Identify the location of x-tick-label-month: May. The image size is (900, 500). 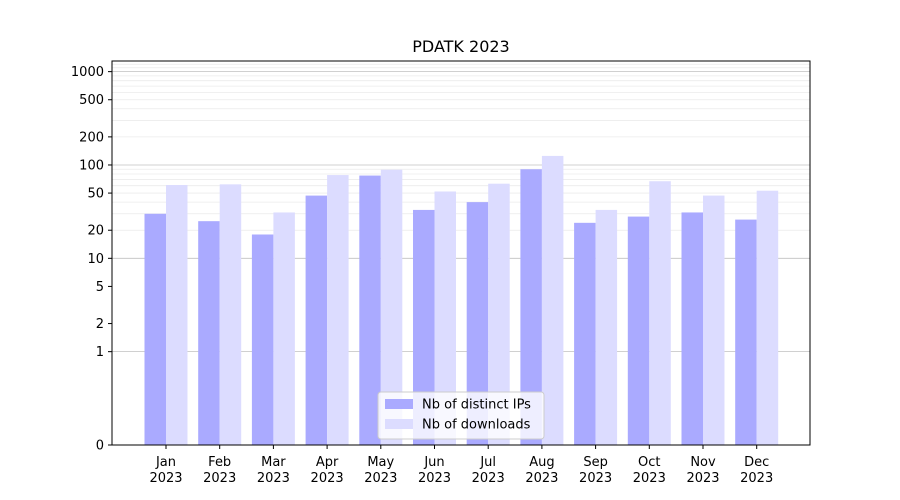
(380, 462).